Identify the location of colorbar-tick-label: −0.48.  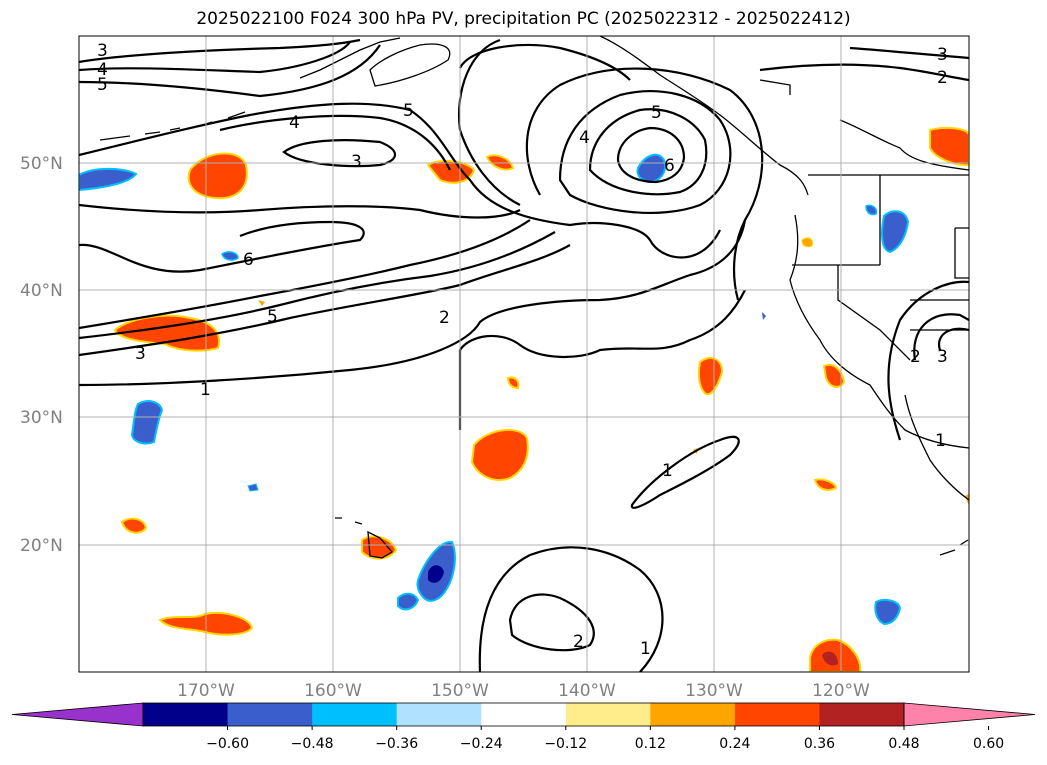
(312, 744).